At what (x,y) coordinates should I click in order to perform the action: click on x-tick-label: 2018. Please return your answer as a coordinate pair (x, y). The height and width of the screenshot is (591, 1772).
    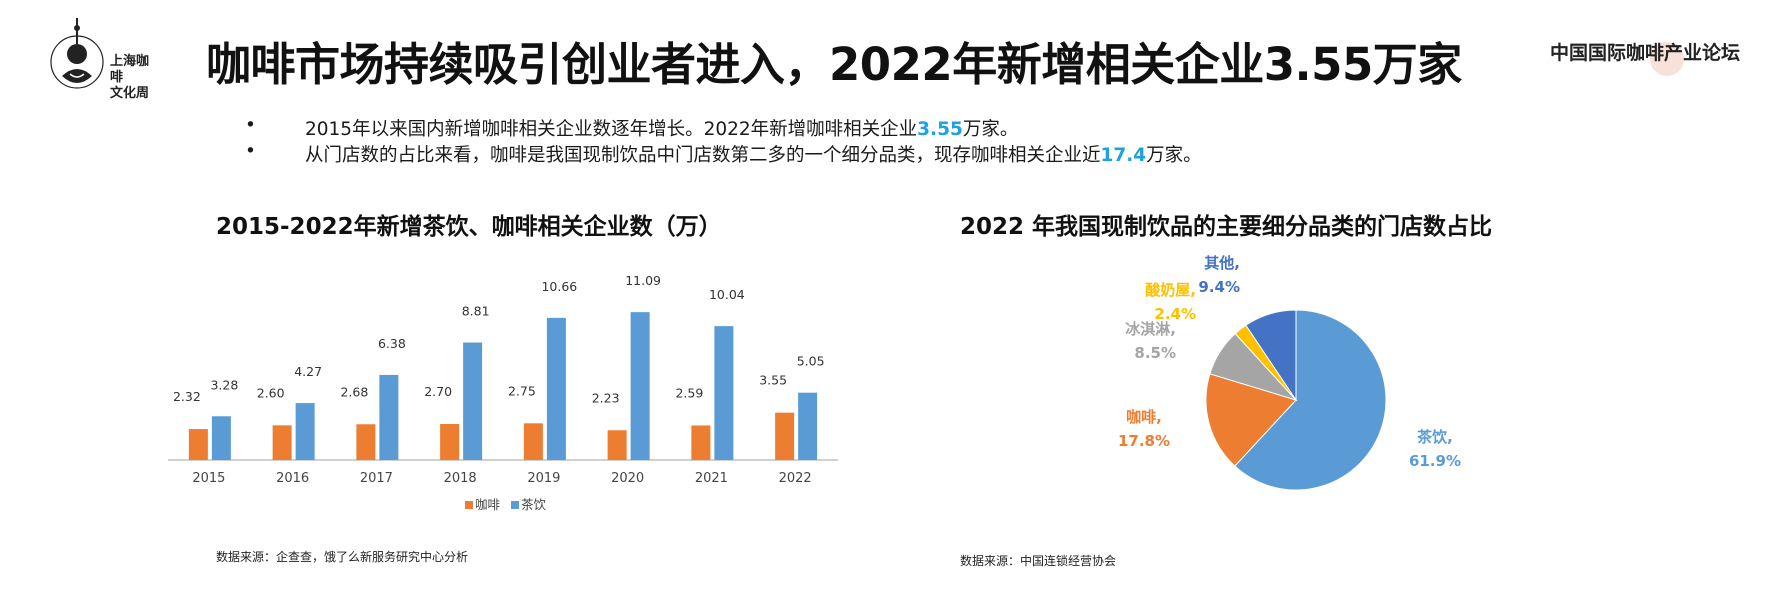
    Looking at the image, I should click on (460, 478).